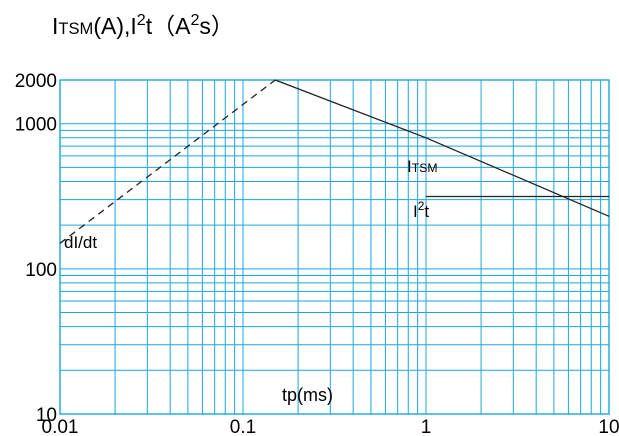  What do you see at coordinates (80, 242) in the screenshot?
I see `label-didt: dI/dt` at bounding box center [80, 242].